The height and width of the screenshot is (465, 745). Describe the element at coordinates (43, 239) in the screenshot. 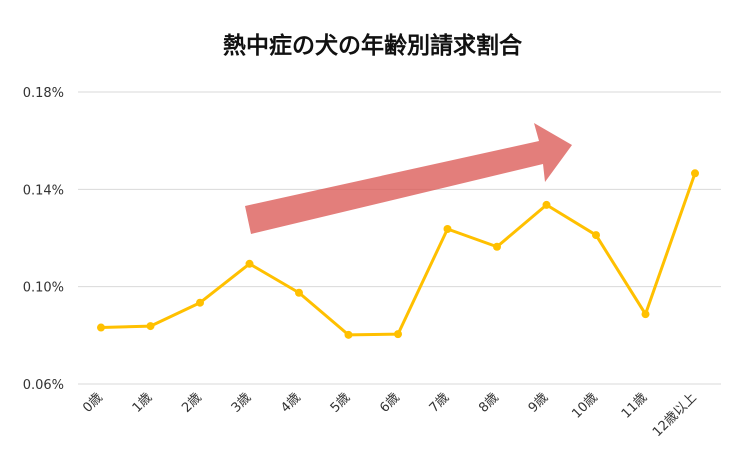

I see `y-axis-ticks: 0.06% 0.10% 0.14% 0.18%` at that location.